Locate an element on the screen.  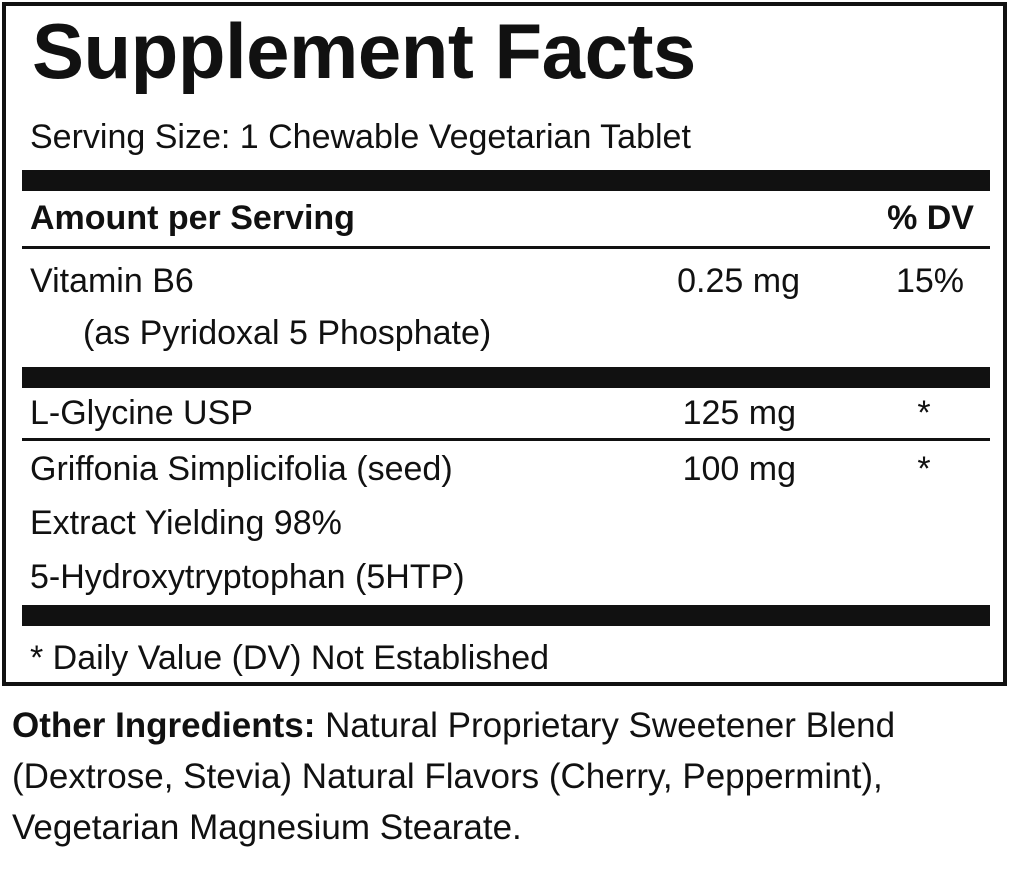
other-ingredients-label: Other Ingredients: is located at coordinates (164, 725).